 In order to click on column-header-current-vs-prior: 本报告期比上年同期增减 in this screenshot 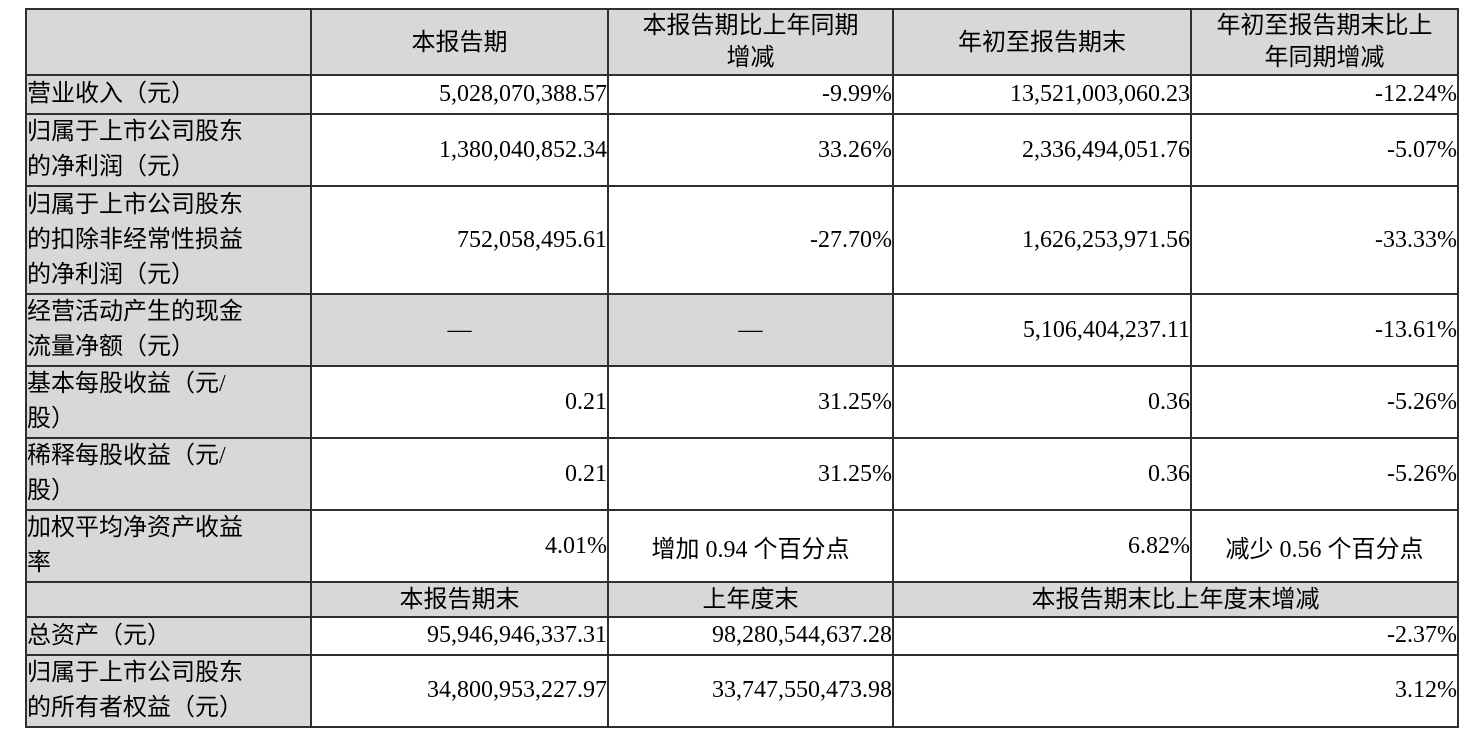, I will do `click(750, 42)`.